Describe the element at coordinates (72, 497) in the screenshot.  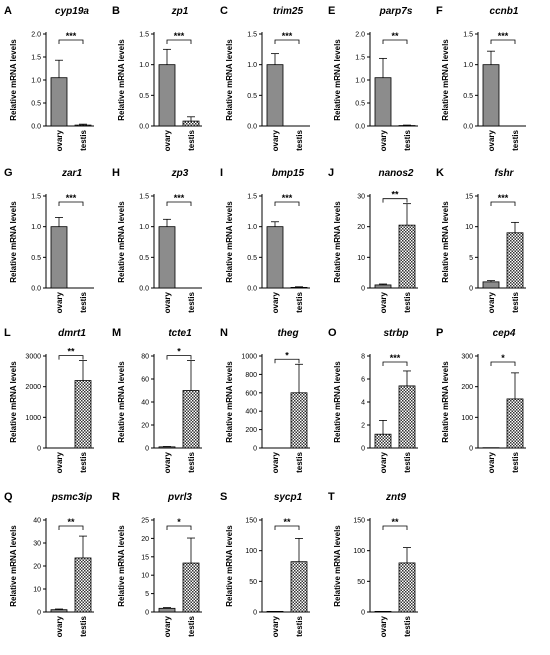
I see `chart-title: psmc3ip` at that location.